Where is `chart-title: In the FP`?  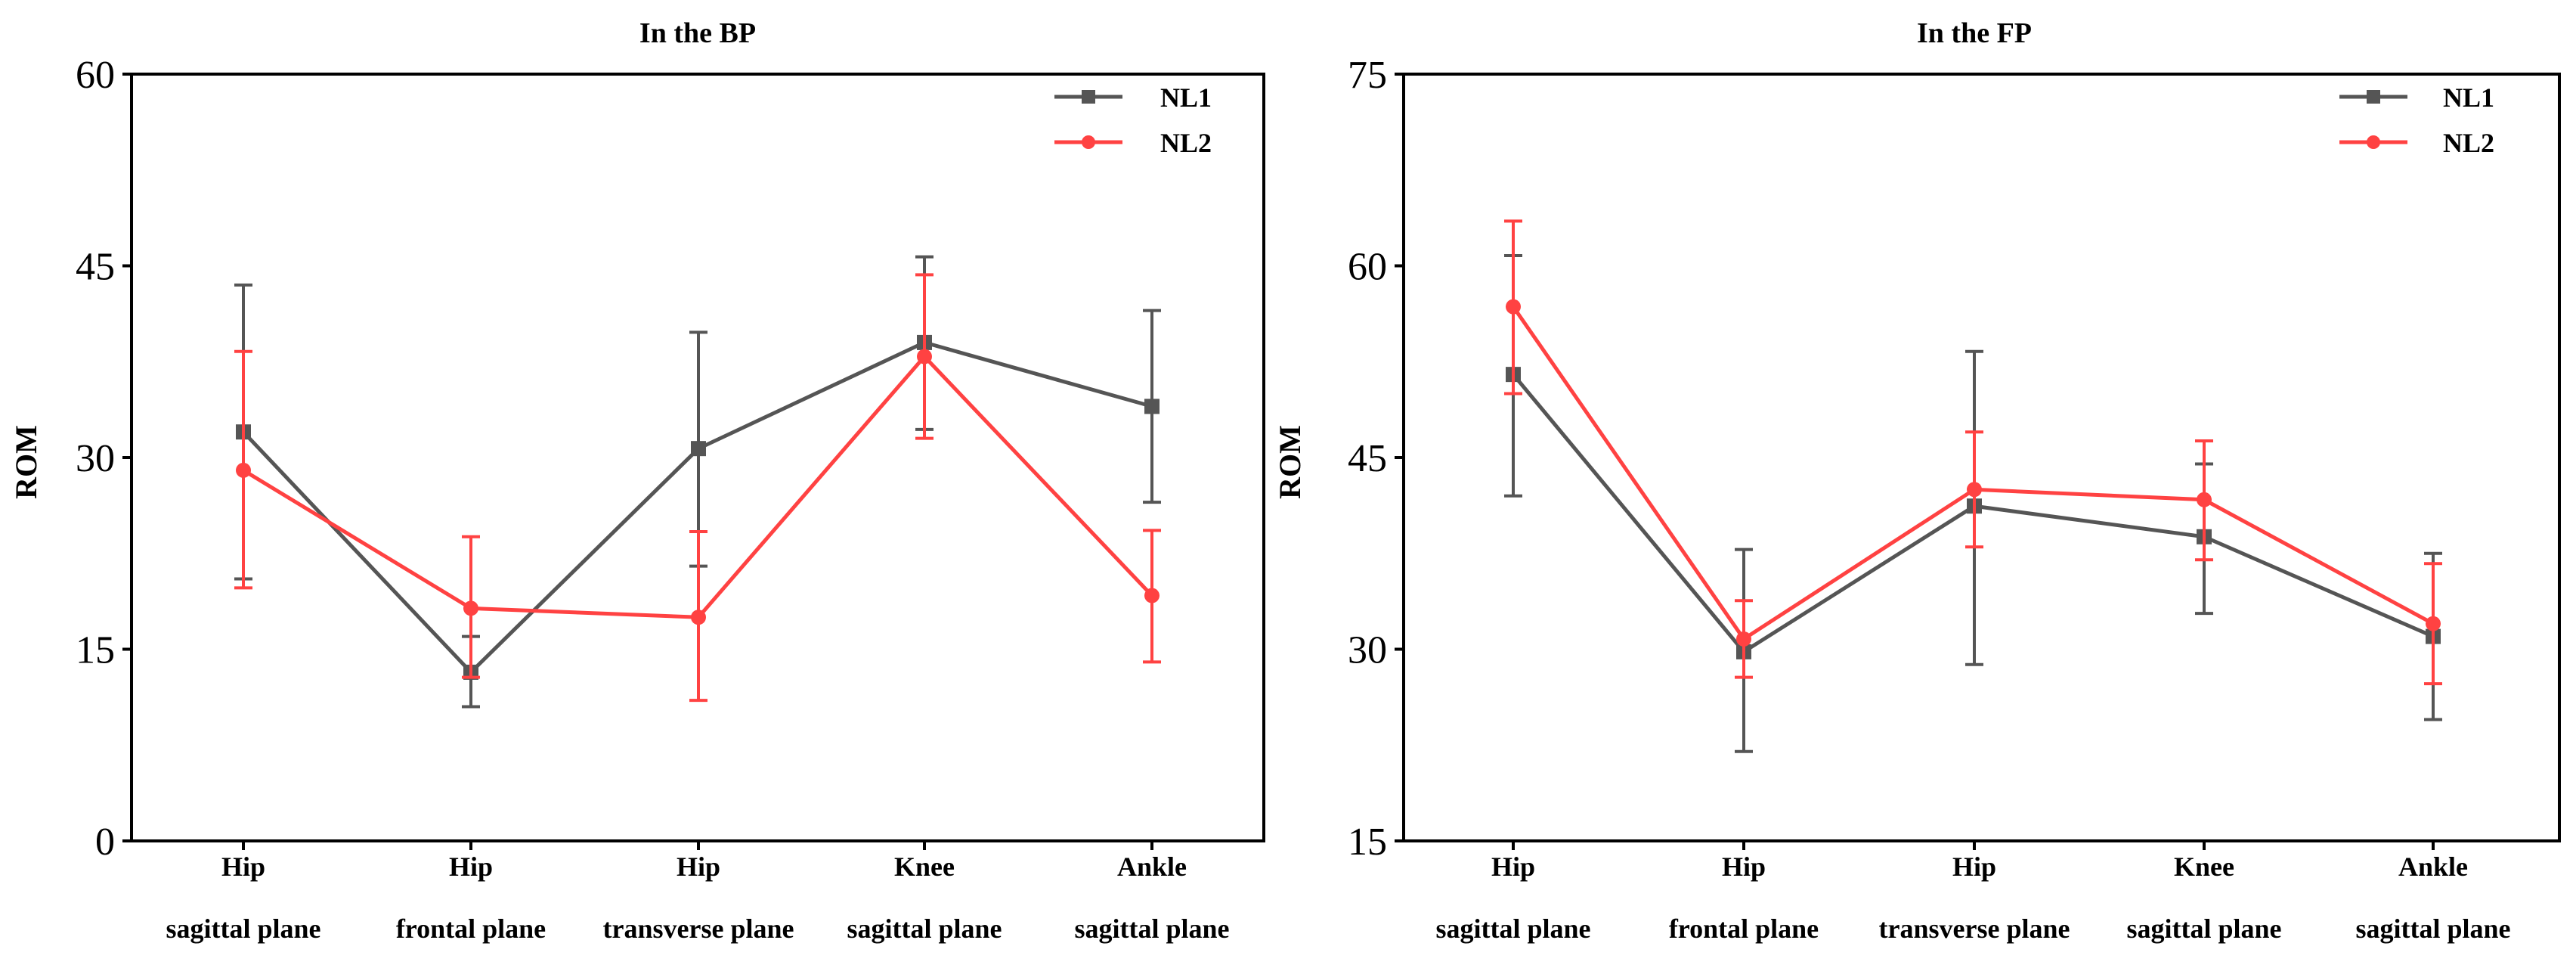 chart-title: In the FP is located at coordinates (1974, 33).